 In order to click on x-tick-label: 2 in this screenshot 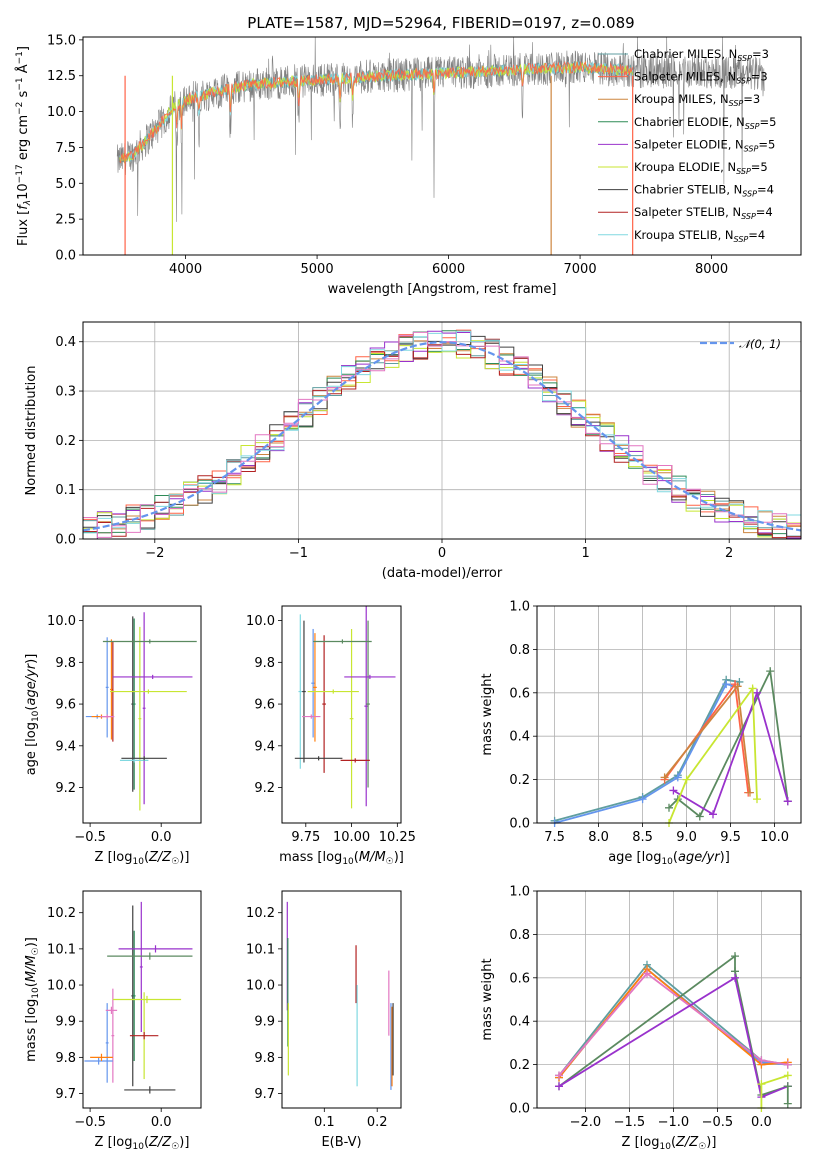, I will do `click(729, 553)`.